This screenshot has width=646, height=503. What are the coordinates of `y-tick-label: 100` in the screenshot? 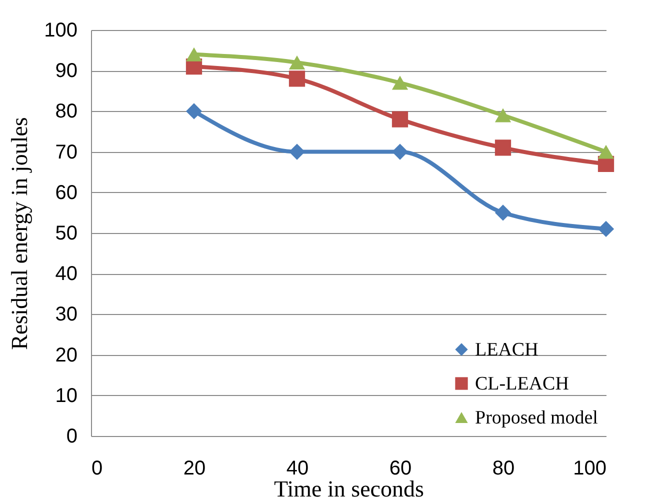 It's located at (61, 31).